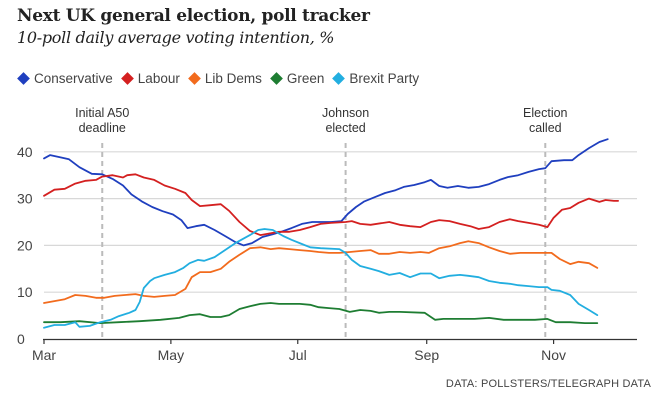  I want to click on legend-item-brexit-party: Brexit Party, so click(375, 78).